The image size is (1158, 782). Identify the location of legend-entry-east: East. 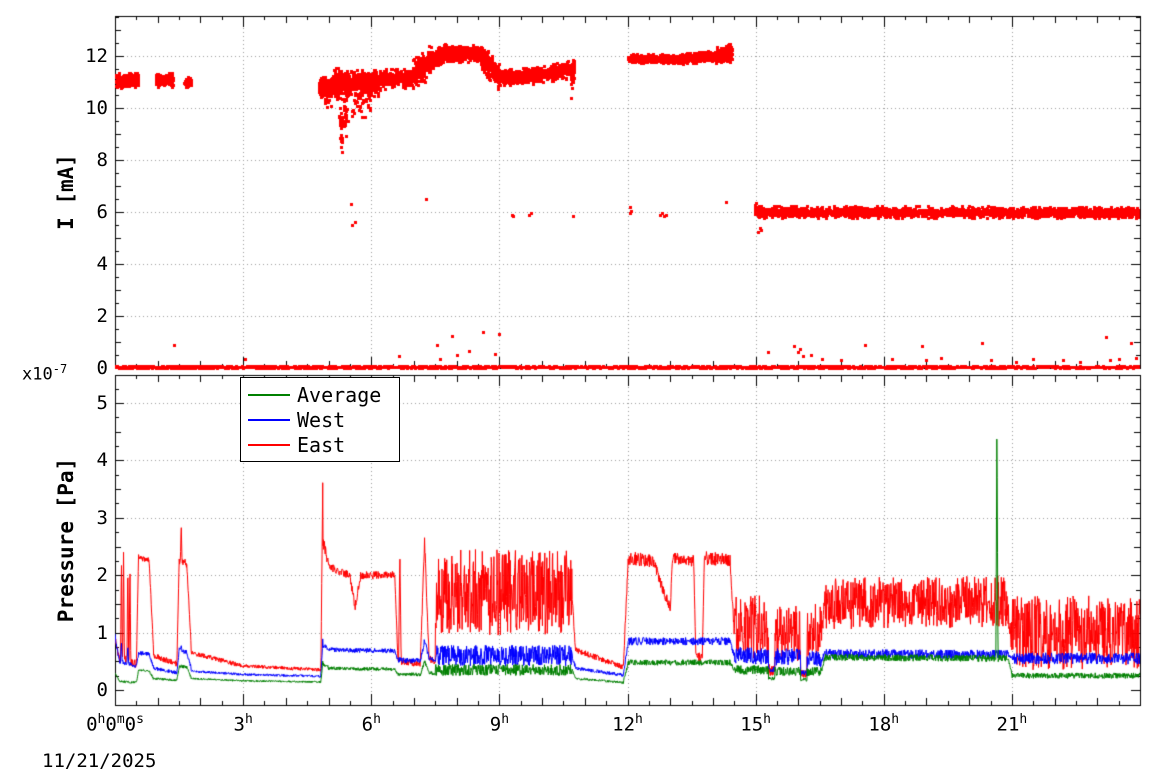
(320, 444).